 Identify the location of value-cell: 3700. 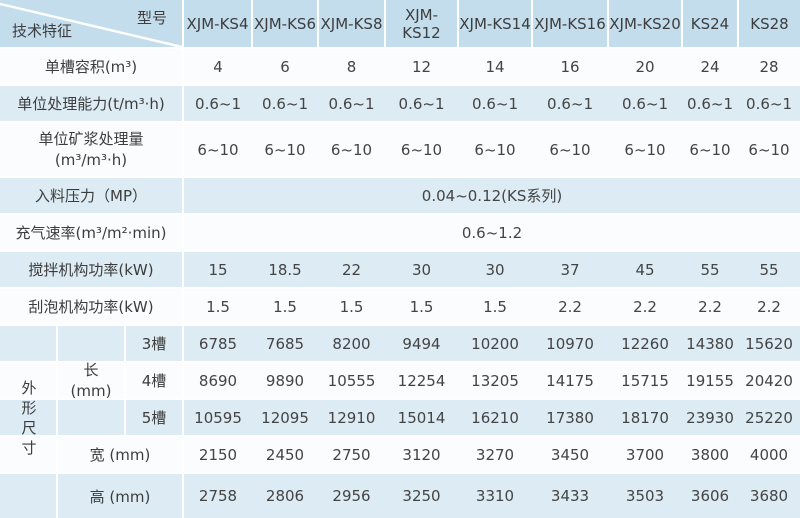
(645, 454).